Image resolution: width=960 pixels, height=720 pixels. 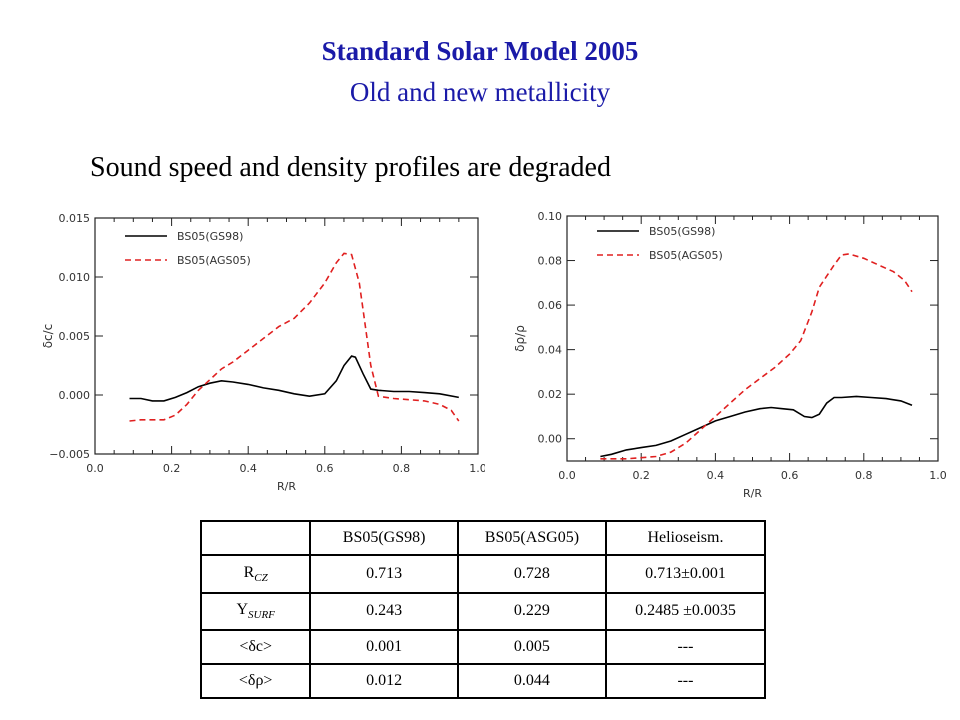 What do you see at coordinates (75, 218) in the screenshot?
I see `y-tick-label: 0.015` at bounding box center [75, 218].